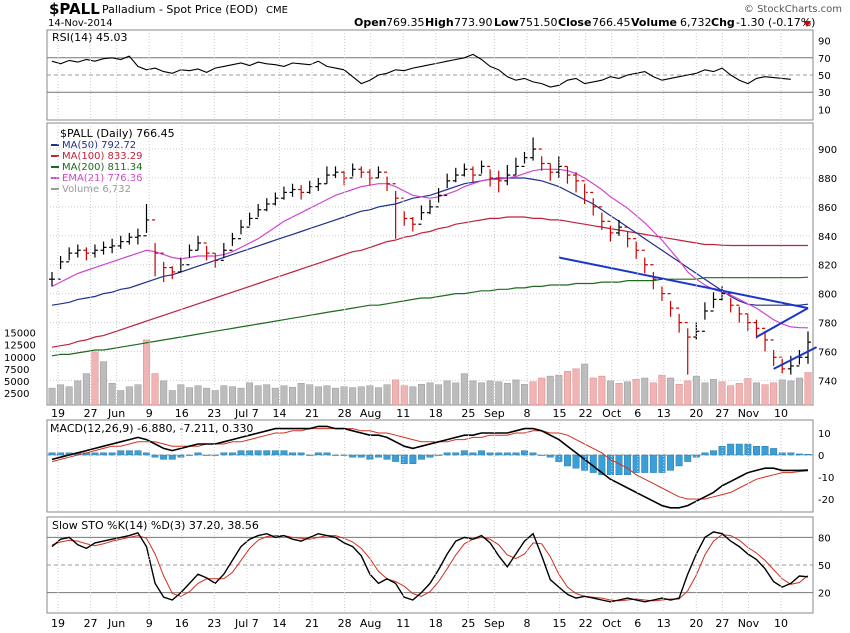  Describe the element at coordinates (637, 623) in the screenshot. I see `date-tick-label-bottom: 6` at that location.